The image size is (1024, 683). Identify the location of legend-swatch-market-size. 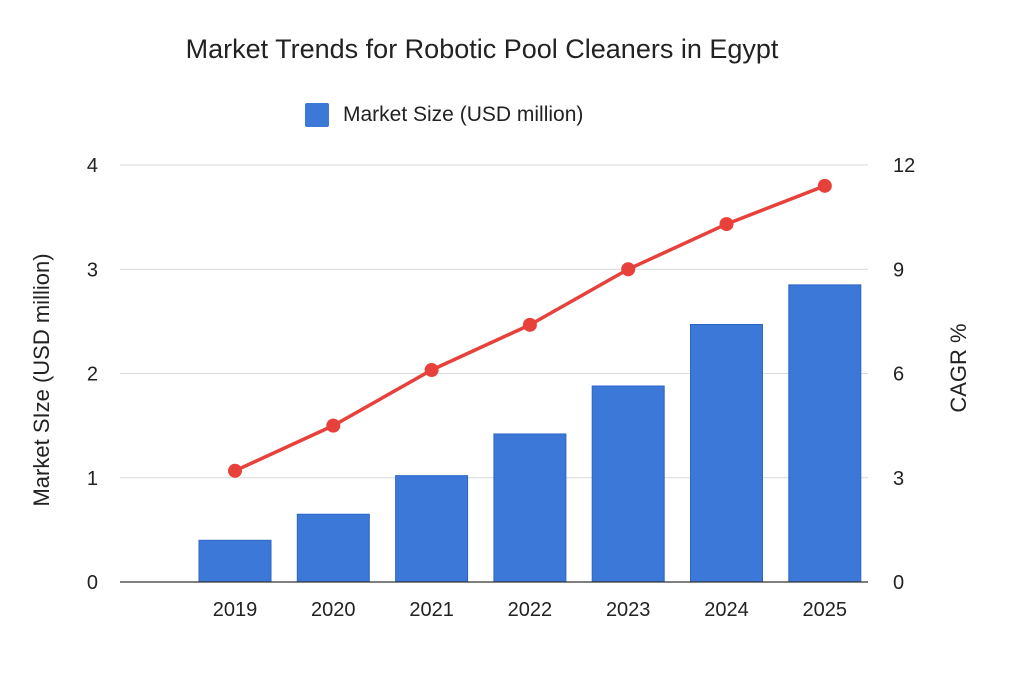
(317, 115).